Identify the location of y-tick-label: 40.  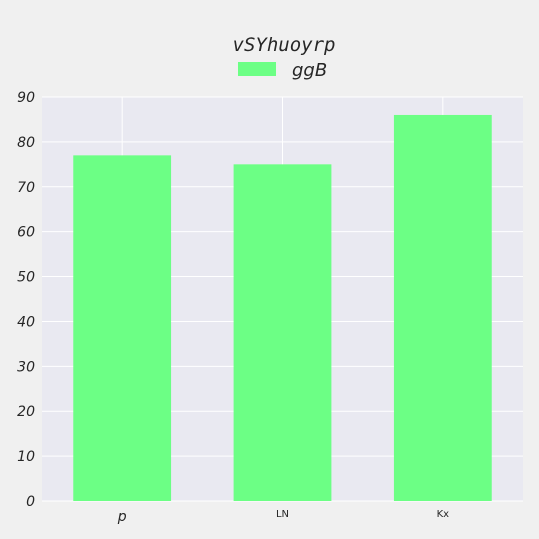
(26, 322).